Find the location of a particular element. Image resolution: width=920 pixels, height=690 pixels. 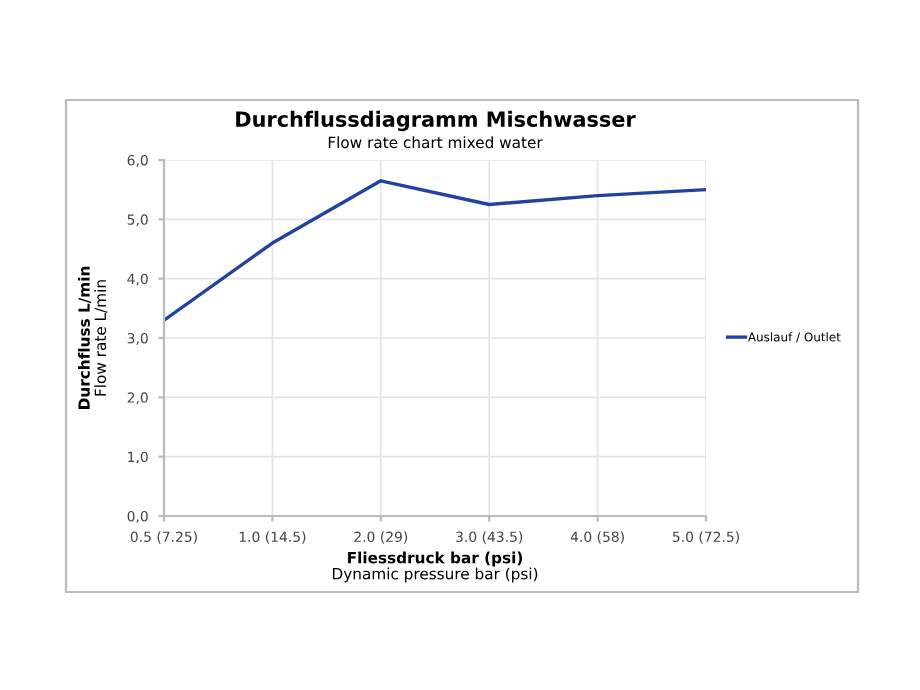

chart-title: Durchflussdiagramm Mischwasser is located at coordinates (436, 121).